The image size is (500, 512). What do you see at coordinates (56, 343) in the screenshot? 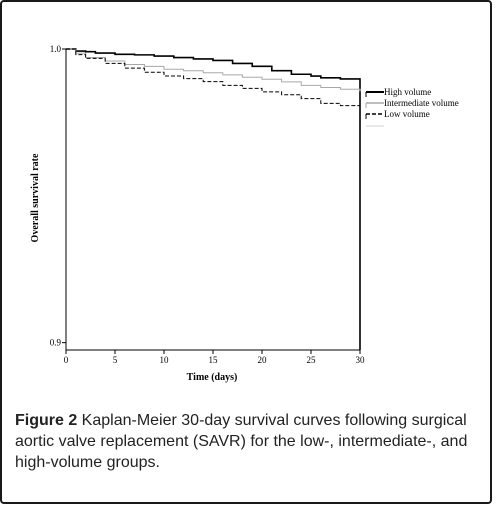
I see `y-tick-label: 0.9` at bounding box center [56, 343].